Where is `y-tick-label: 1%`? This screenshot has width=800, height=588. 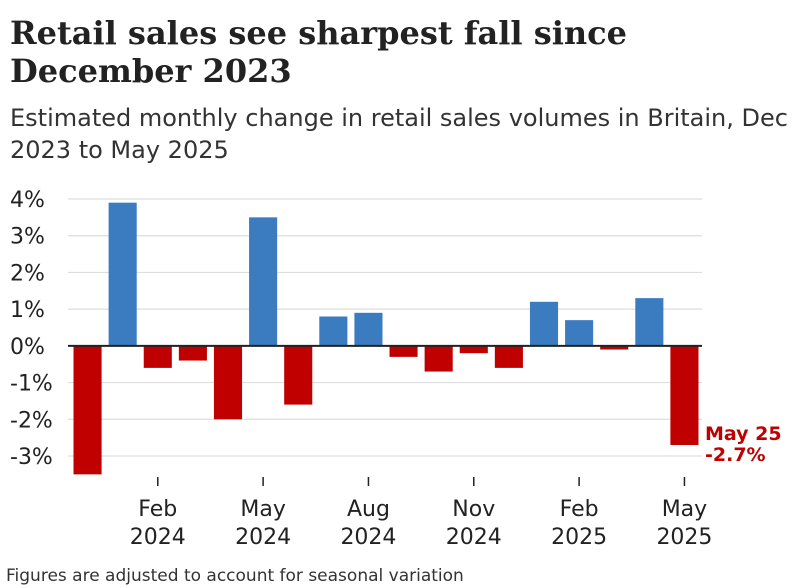 y-tick-label: 1% is located at coordinates (27, 310).